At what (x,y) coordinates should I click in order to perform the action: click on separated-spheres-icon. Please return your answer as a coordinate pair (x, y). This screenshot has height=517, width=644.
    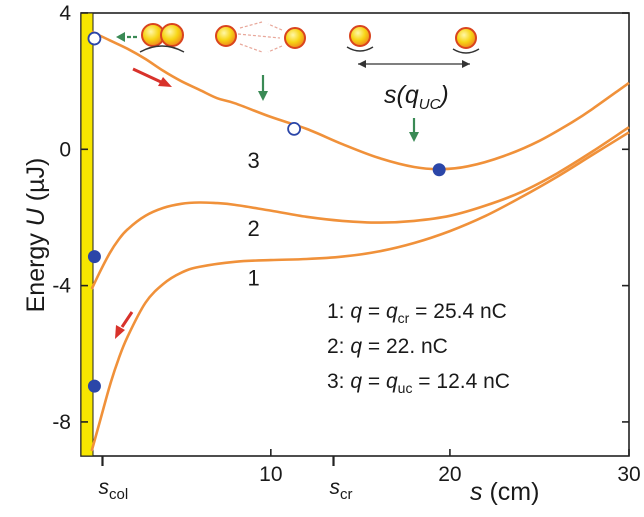
    Looking at the image, I should click on (413, 39).